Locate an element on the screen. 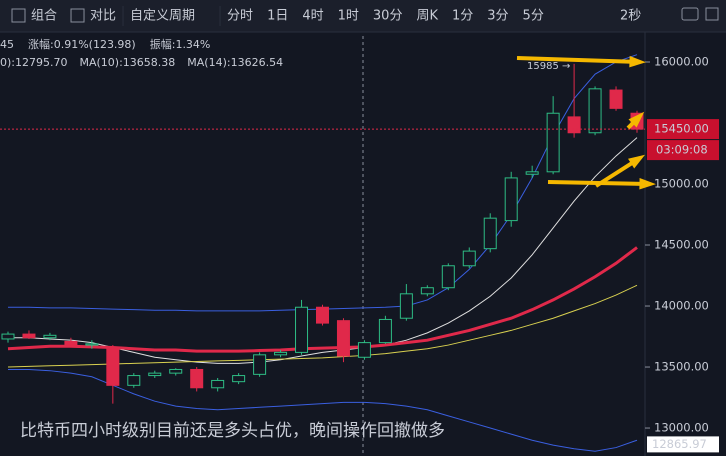  low-price-label: 12865.97 is located at coordinates (679, 444).